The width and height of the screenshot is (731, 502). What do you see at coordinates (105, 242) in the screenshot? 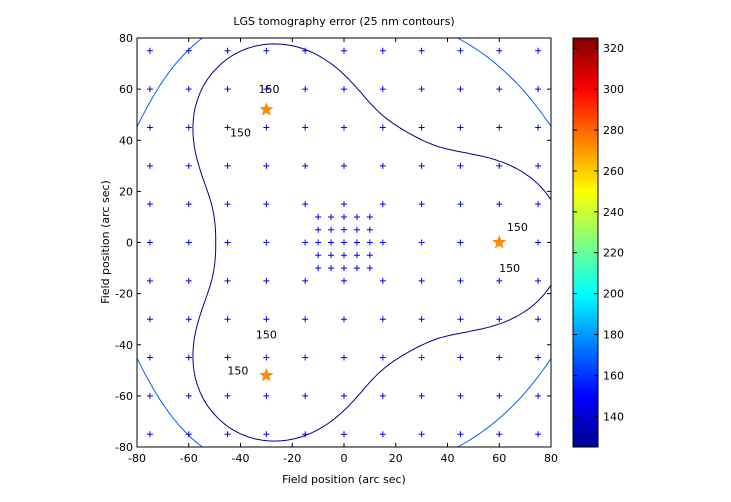
I see `y-axis-label: Field position (arc sec)` at bounding box center [105, 242].